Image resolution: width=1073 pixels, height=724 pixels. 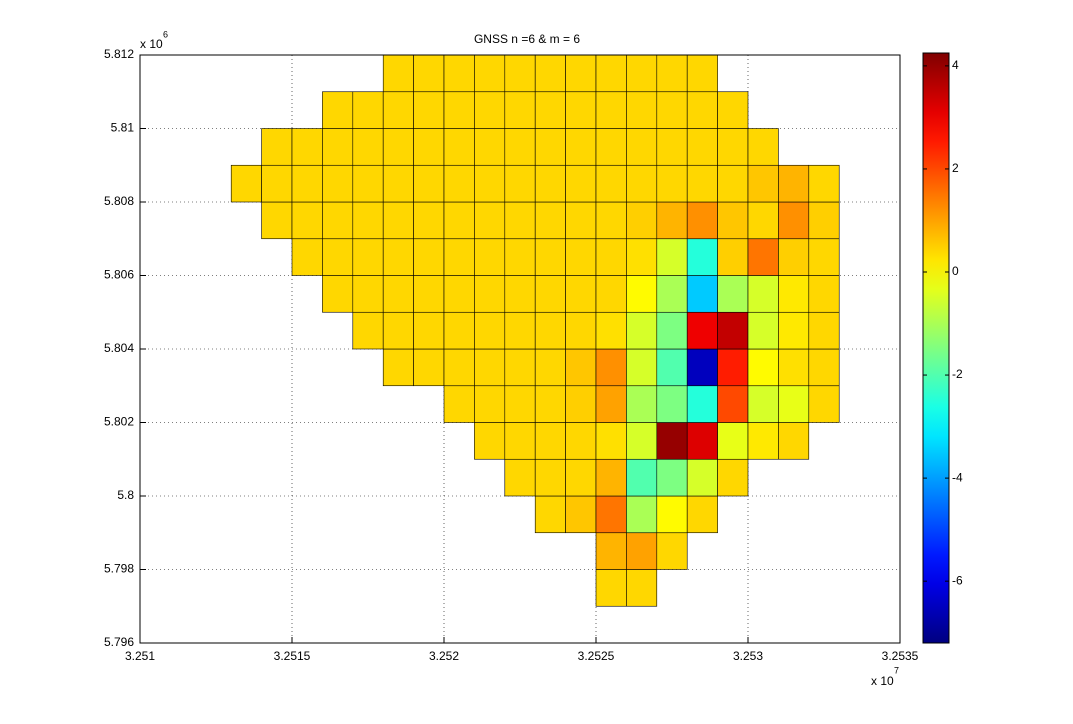 I want to click on y-tick-label: 5.812, so click(x=119, y=54).